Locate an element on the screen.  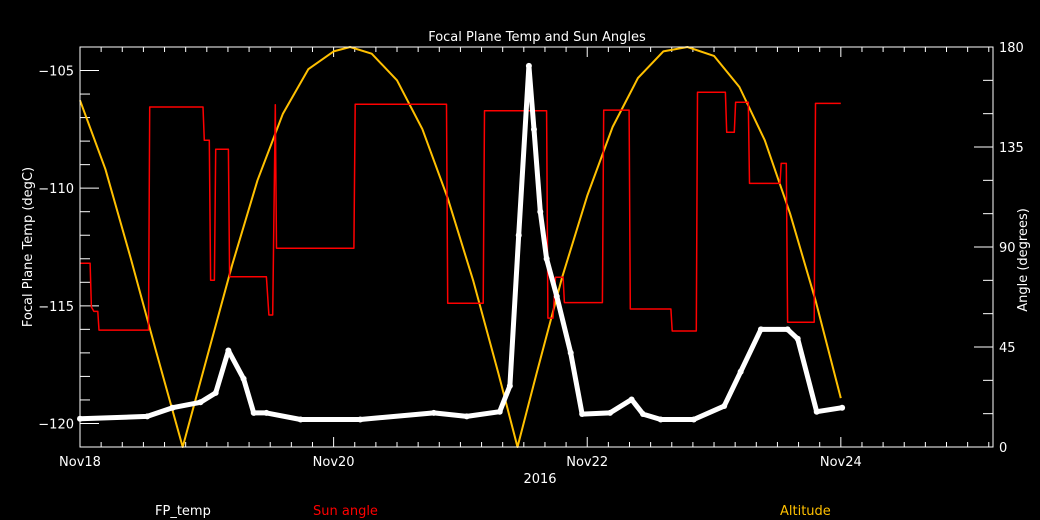
x-tick-label: Nov18 is located at coordinates (80, 462).